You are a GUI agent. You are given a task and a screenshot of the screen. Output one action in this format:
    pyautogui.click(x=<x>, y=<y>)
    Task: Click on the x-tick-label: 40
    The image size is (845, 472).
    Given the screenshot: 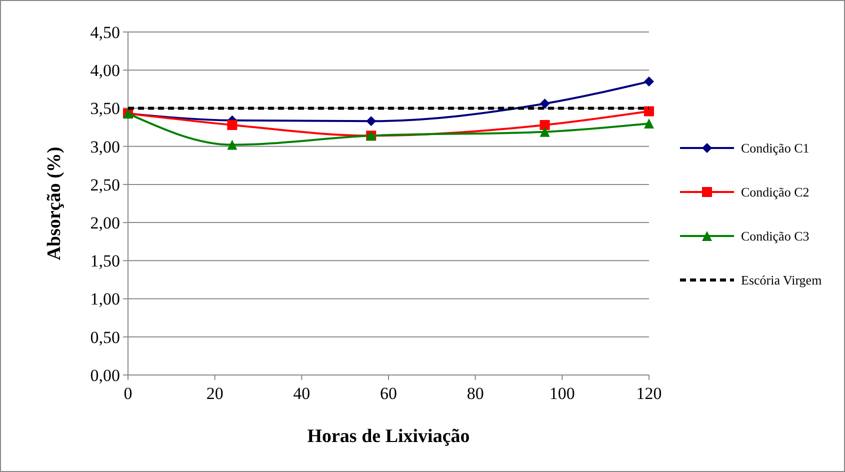 What is the action you would take?
    pyautogui.click(x=301, y=393)
    